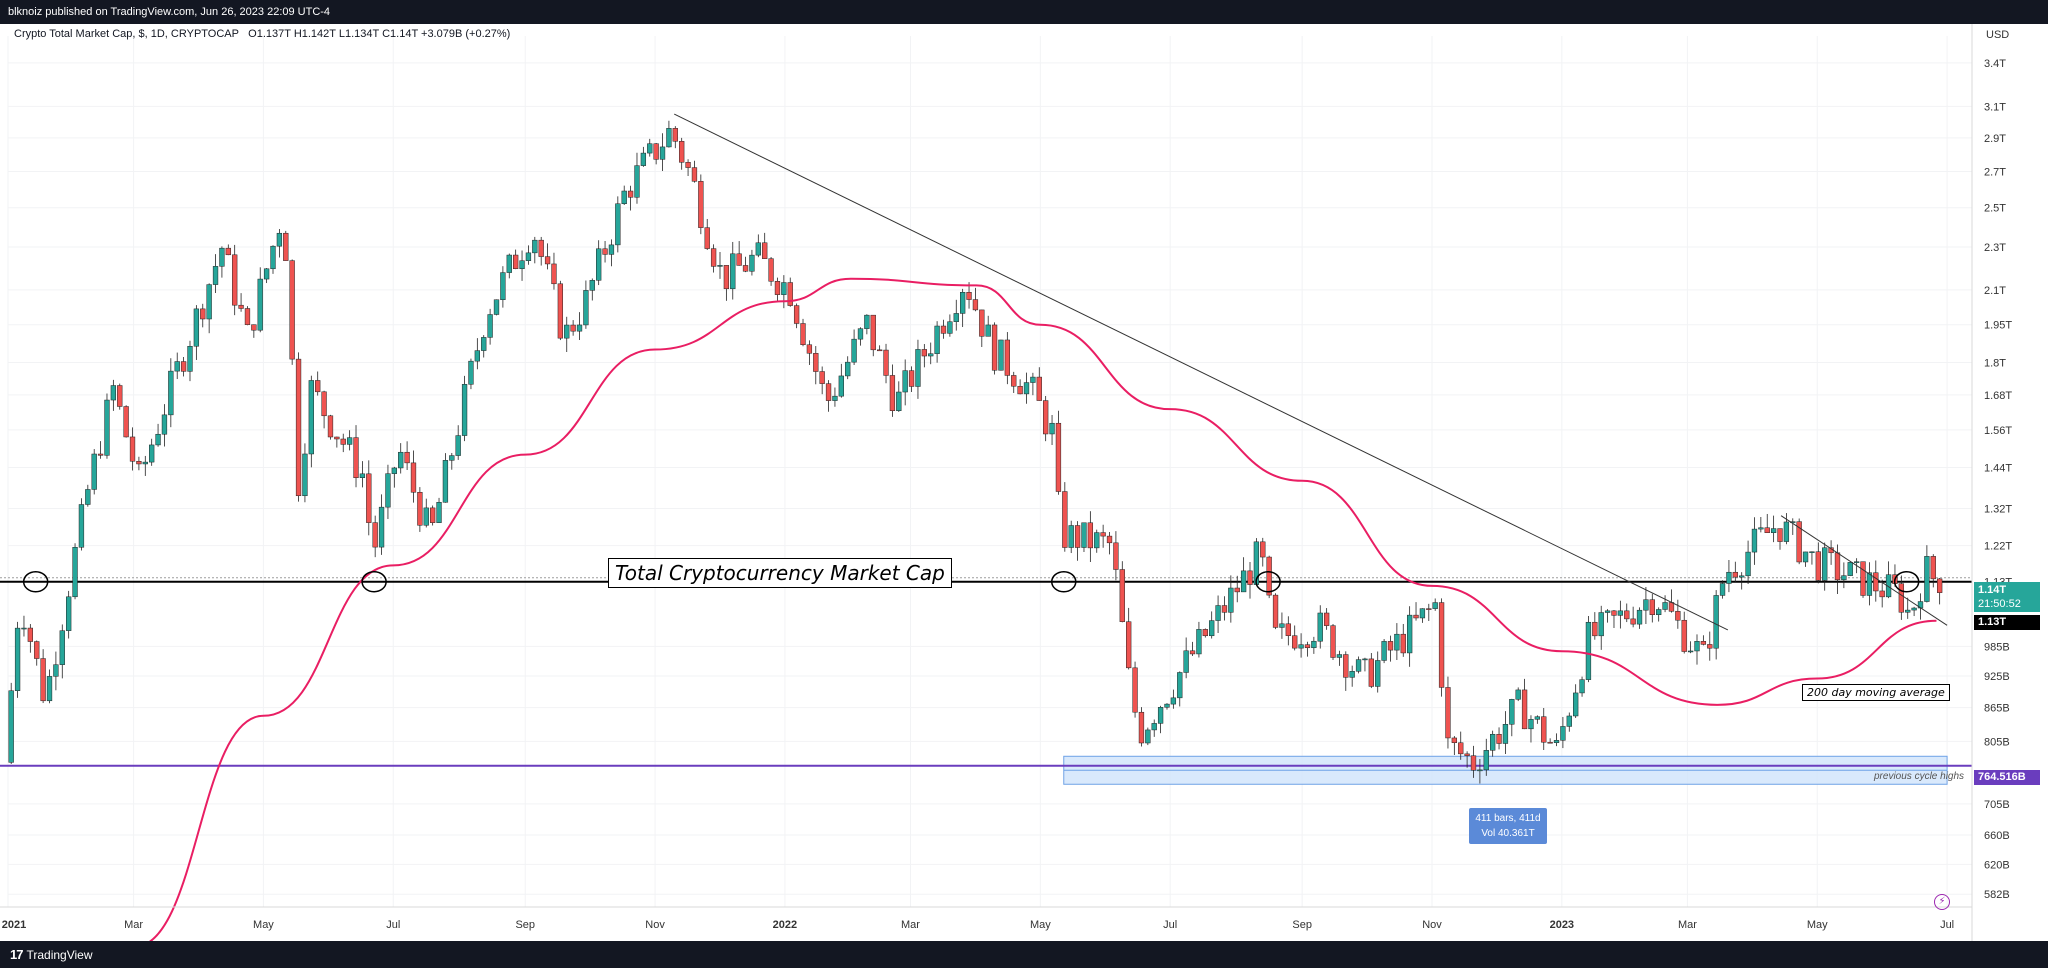  Describe the element at coordinates (1942, 902) in the screenshot. I see `lightning-icon: ⚡` at that location.